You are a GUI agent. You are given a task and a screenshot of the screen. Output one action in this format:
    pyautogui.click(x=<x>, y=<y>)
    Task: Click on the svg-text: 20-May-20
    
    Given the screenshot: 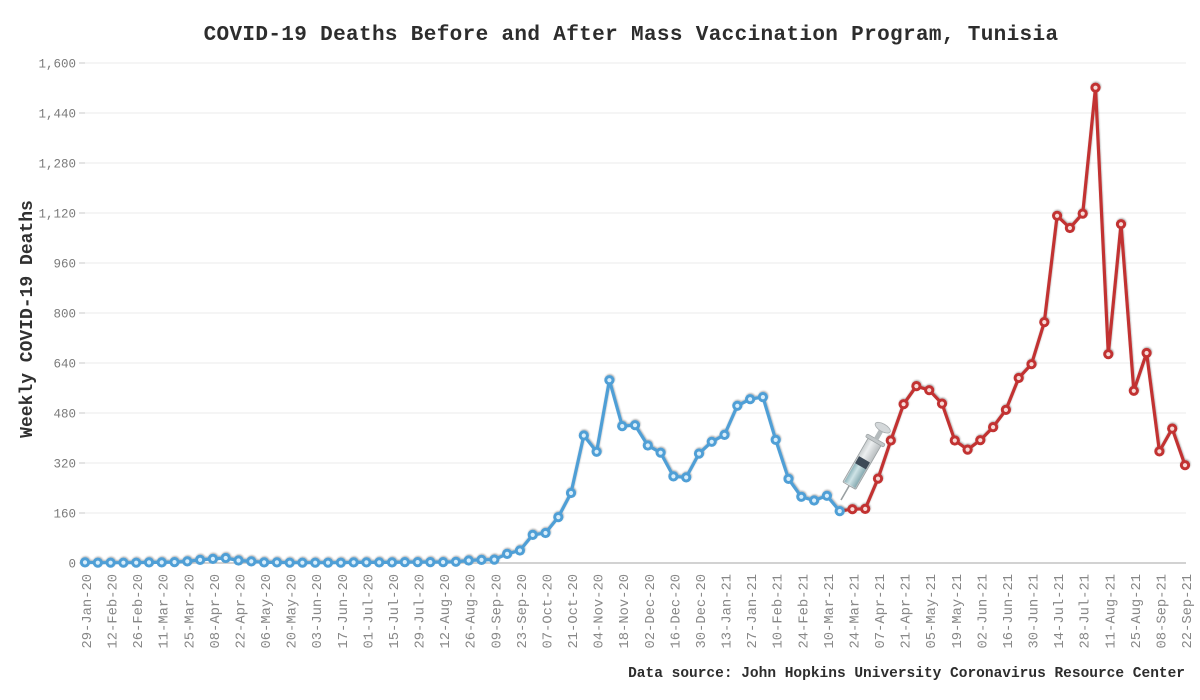 What is the action you would take?
    pyautogui.click(x=293, y=611)
    